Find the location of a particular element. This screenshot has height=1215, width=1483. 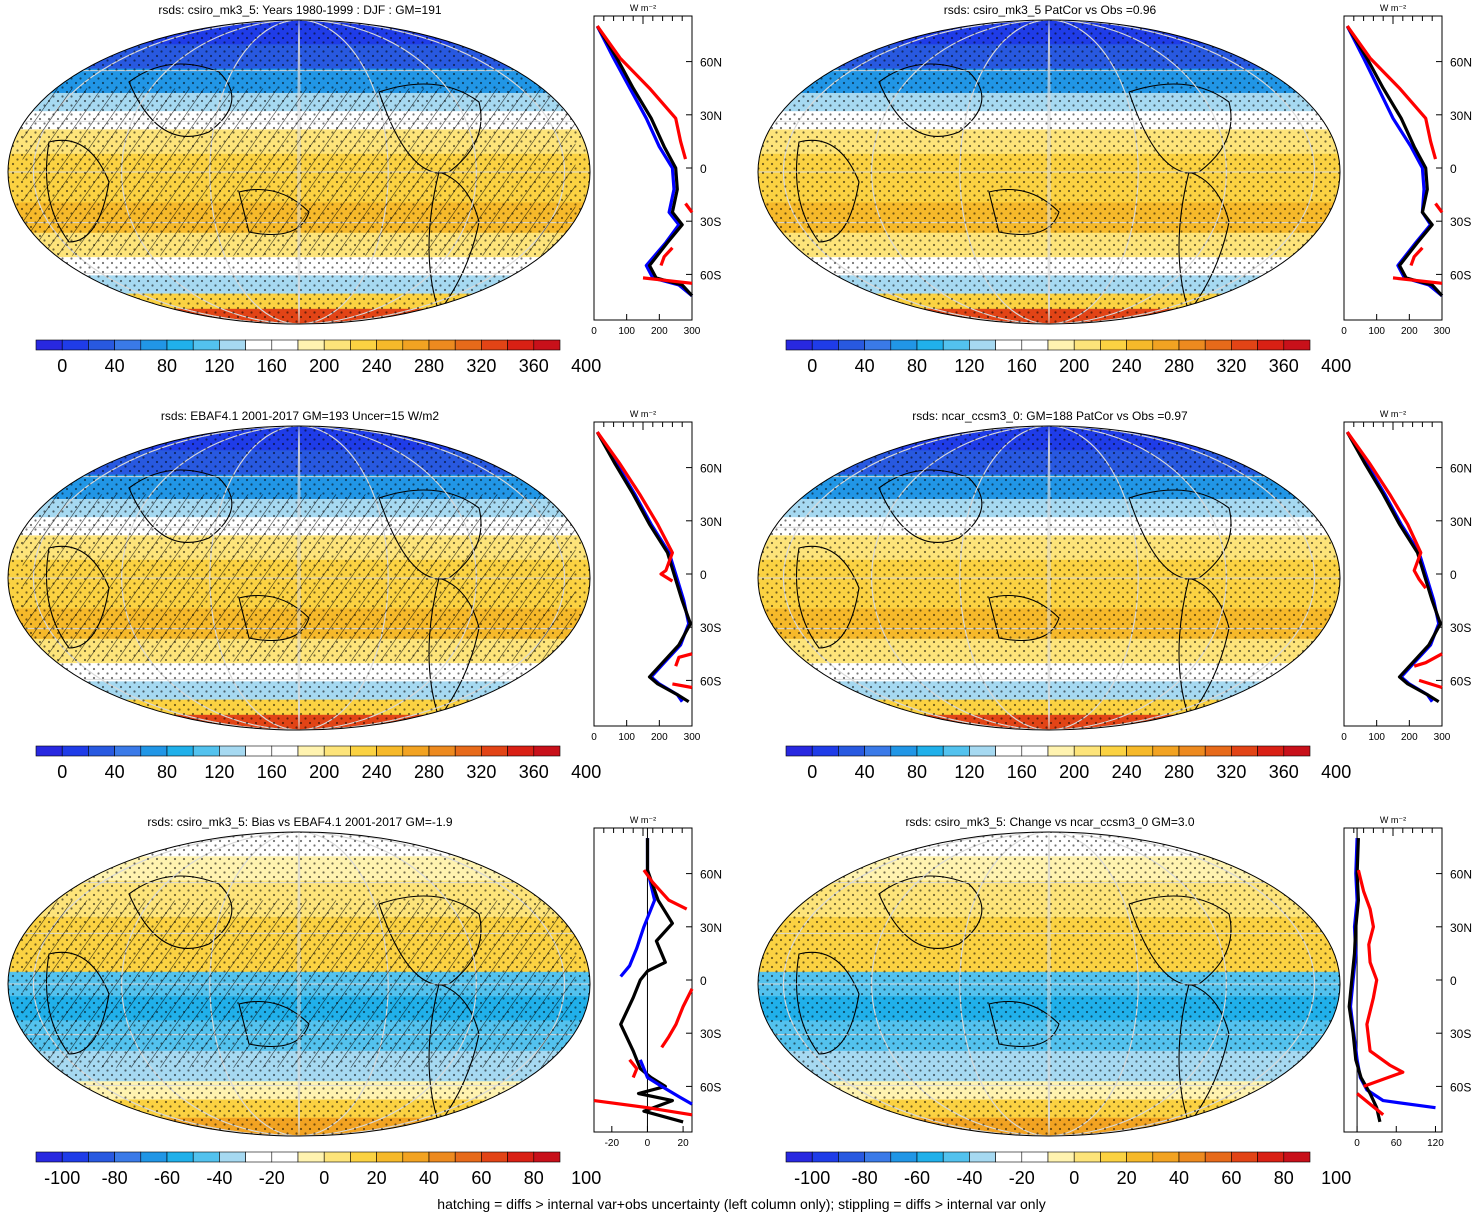

profile-x-tick-label: 100 is located at coordinates (626, 331).